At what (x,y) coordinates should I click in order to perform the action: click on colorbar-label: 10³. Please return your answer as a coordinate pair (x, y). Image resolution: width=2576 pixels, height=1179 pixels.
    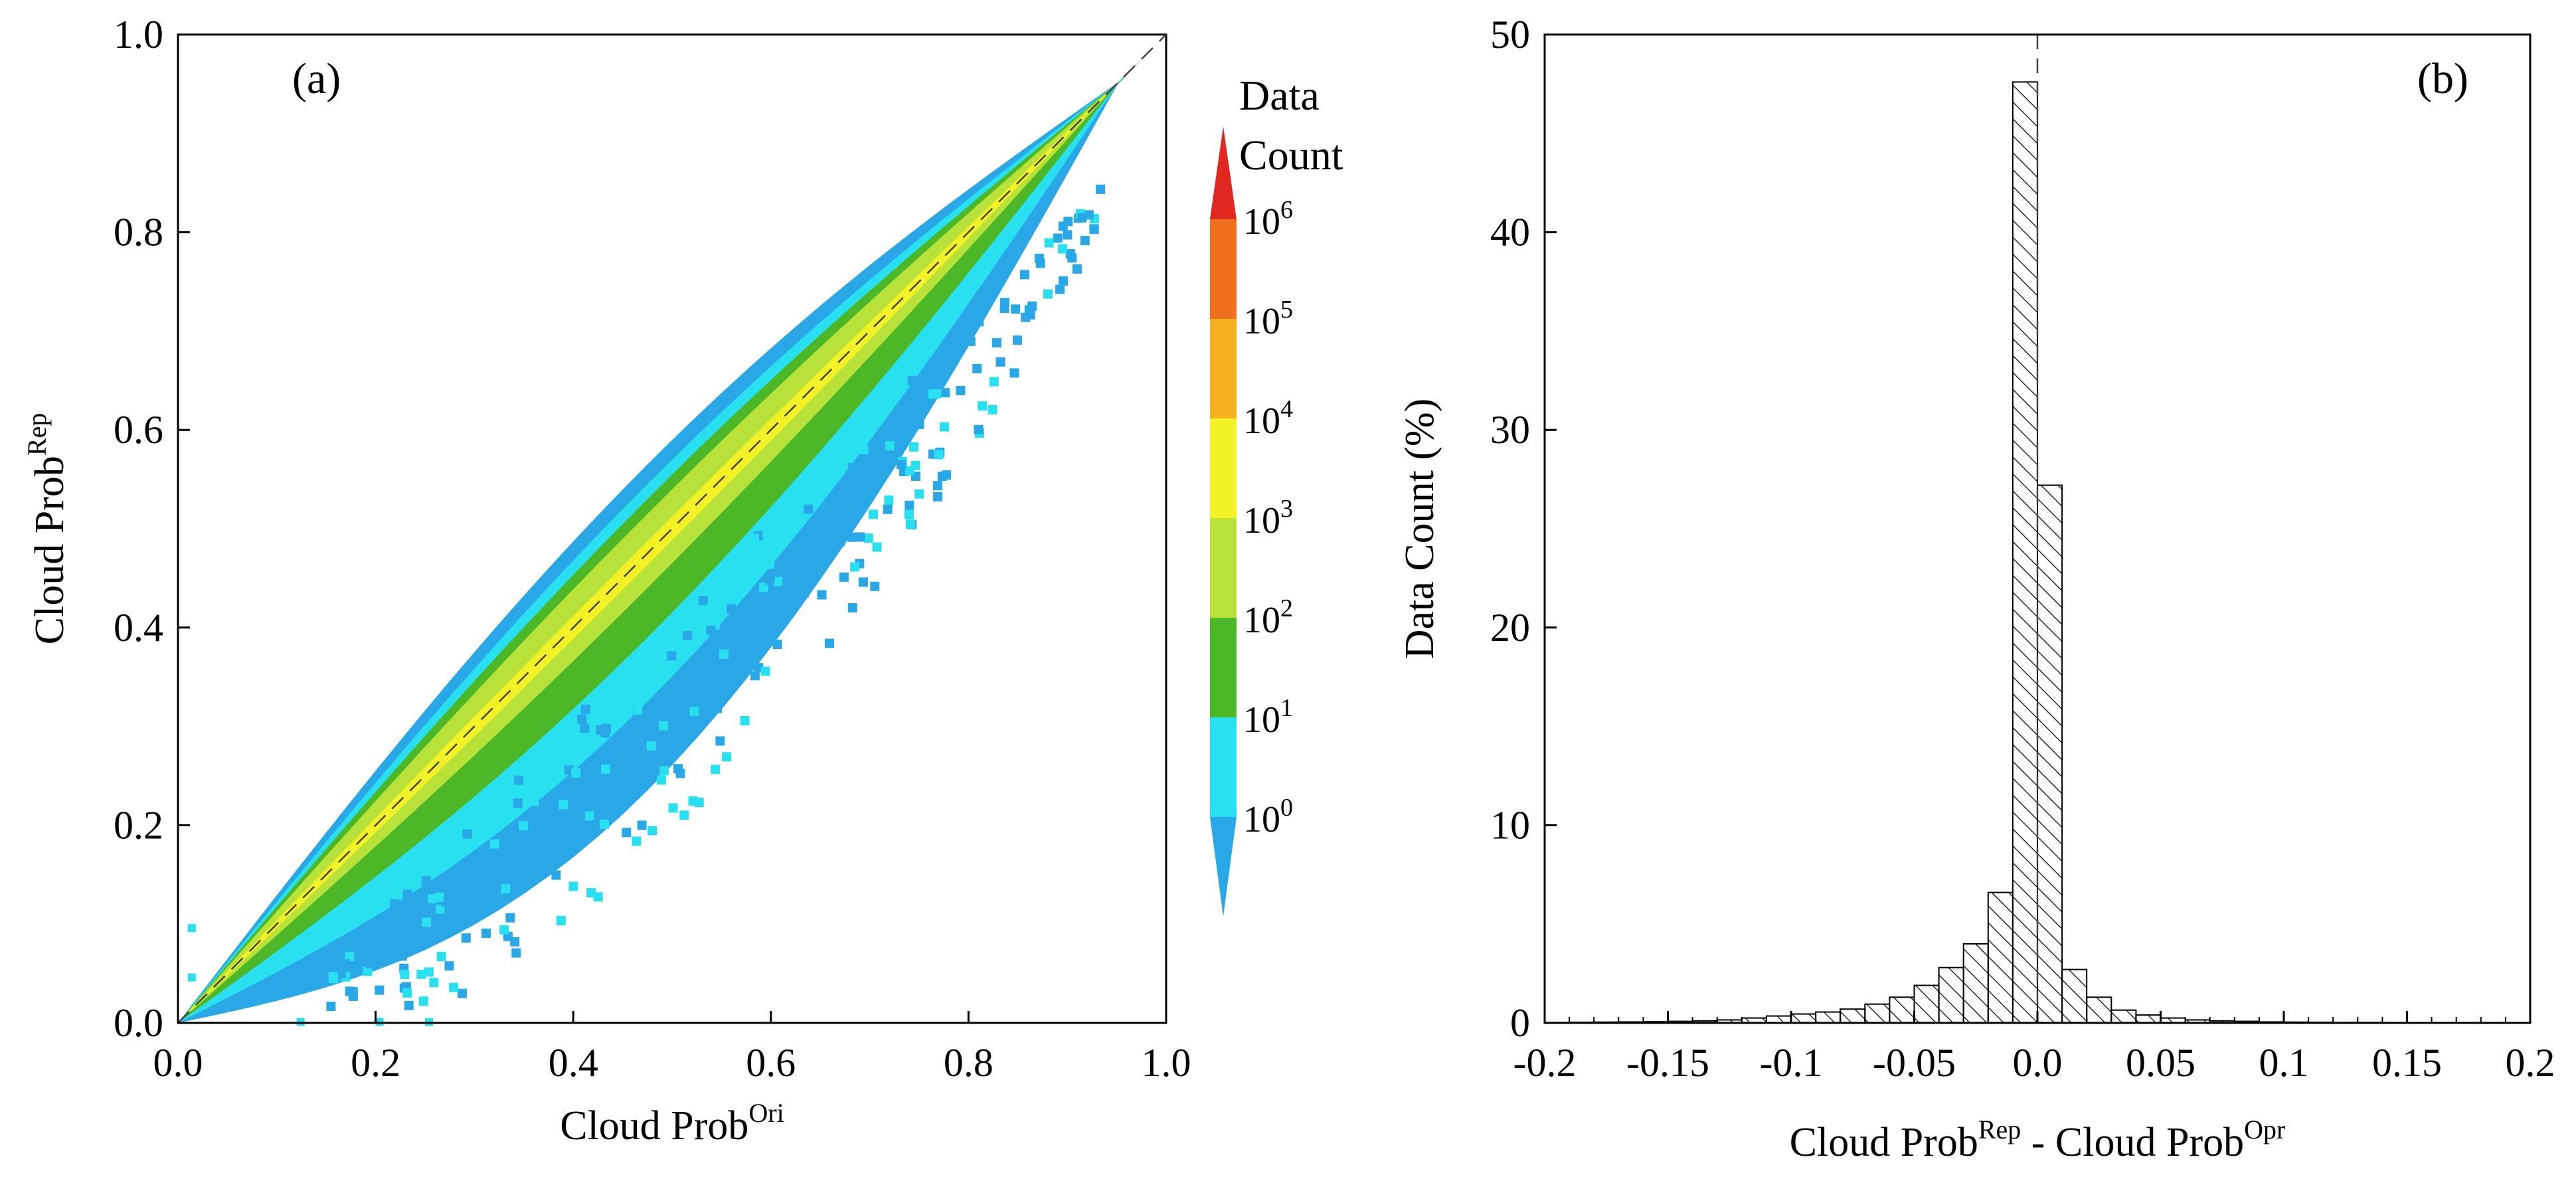
    Looking at the image, I should click on (1268, 518).